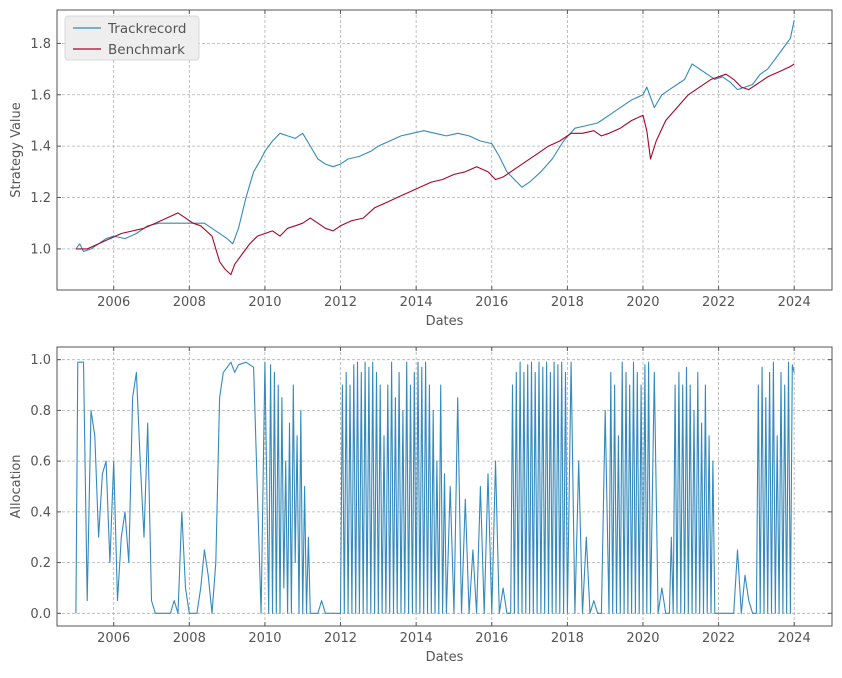 The image size is (842, 678). What do you see at coordinates (40, 198) in the screenshot?
I see `y-tick-label: 1.2` at bounding box center [40, 198].